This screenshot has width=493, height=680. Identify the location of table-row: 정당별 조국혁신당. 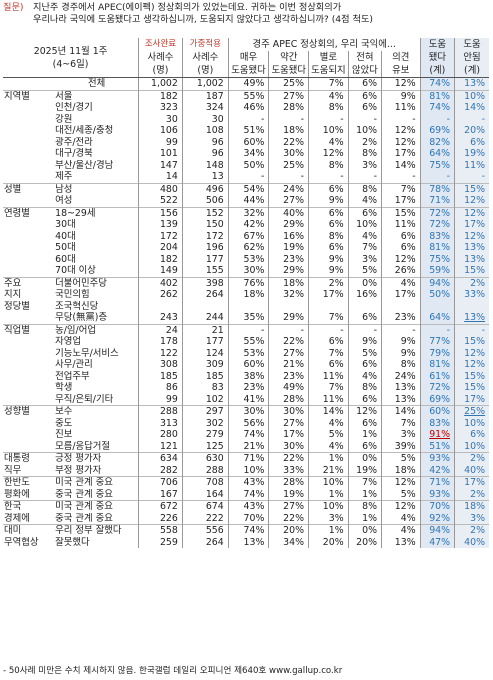
(246, 306).